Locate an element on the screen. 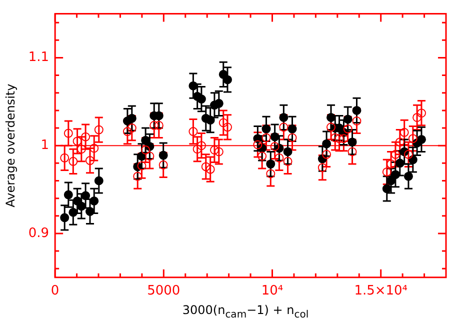 The height and width of the screenshot is (327, 451). x-axis-title: 3000(n$_{cam}$−1) + n$_{col}$ is located at coordinates (245, 311).